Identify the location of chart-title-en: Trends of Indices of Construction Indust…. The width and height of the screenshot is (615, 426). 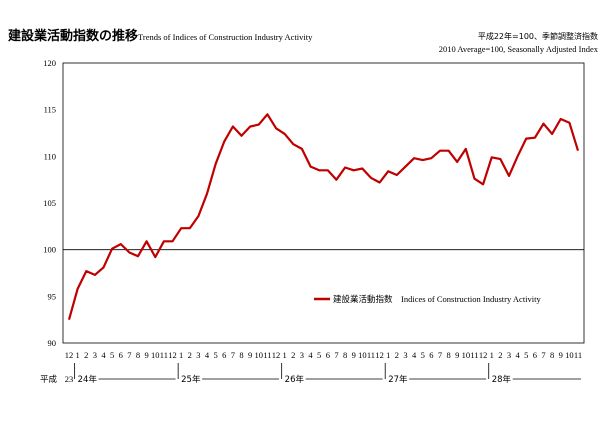
(225, 37).